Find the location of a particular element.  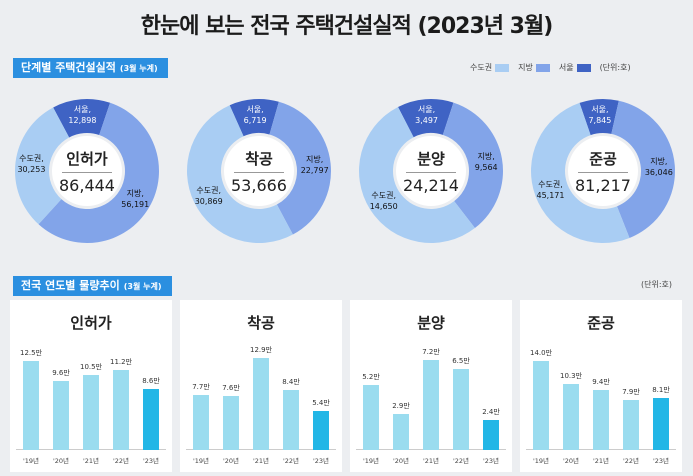

bar-value-label: 2.4만 is located at coordinates (491, 412).